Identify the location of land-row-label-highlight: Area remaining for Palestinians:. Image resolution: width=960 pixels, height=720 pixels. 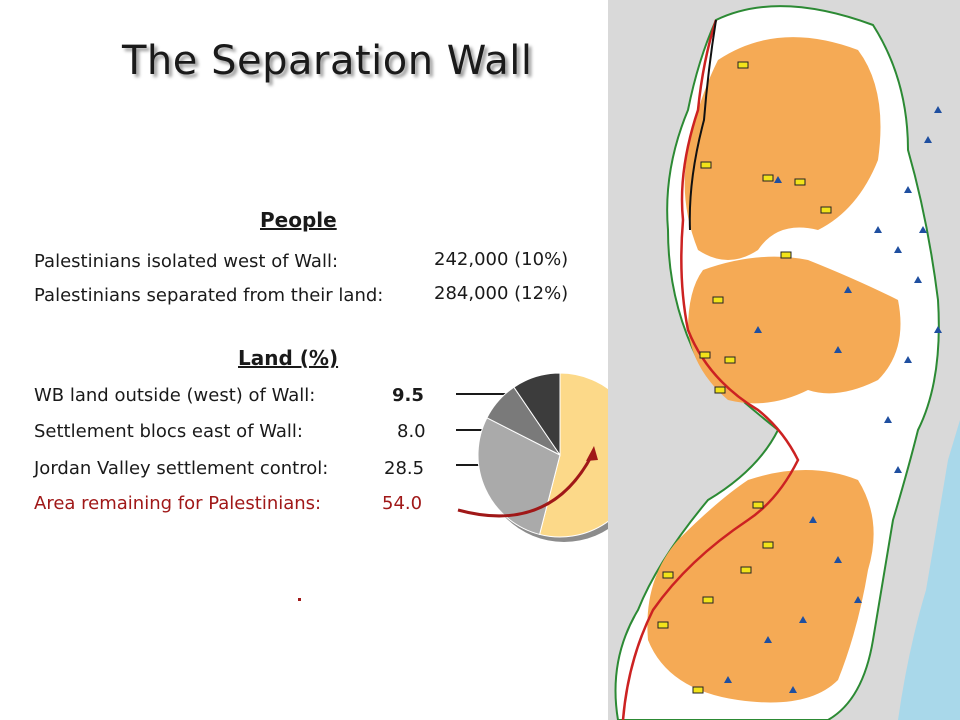
(178, 503).